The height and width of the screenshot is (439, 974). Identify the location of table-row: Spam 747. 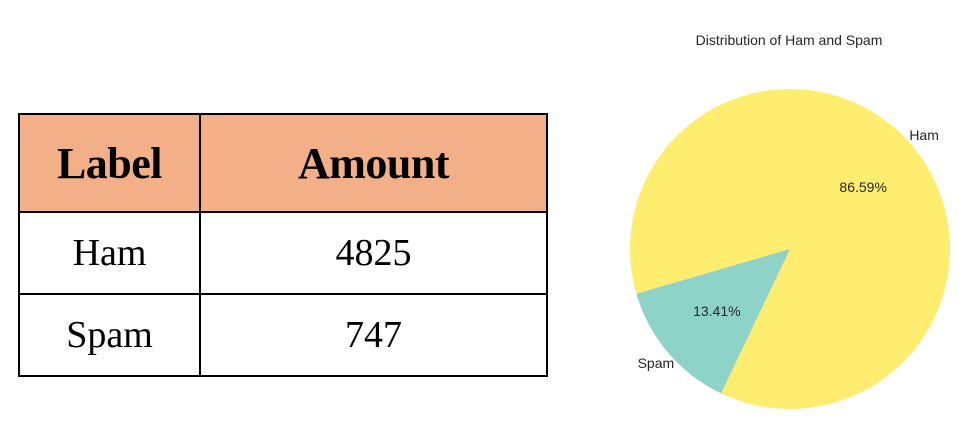
(283, 335).